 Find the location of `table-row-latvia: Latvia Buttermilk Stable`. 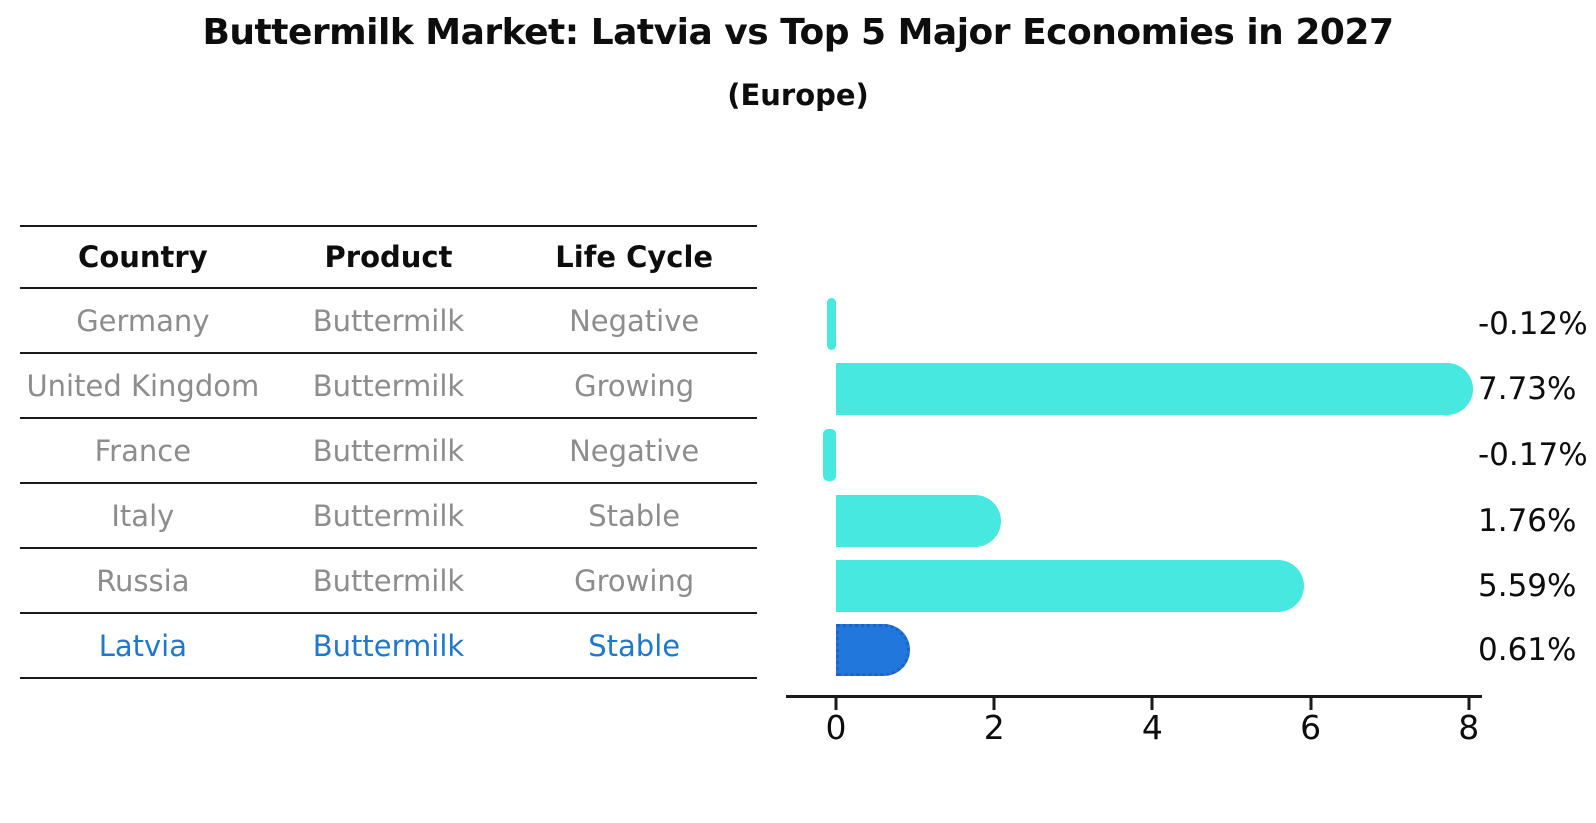

table-row-latvia: Latvia Buttermilk Stable is located at coordinates (388, 646).